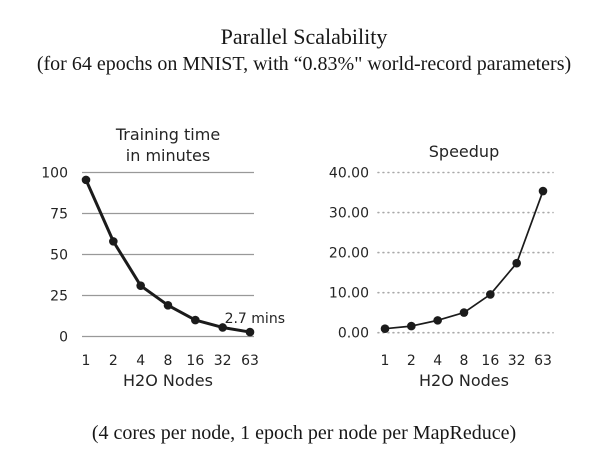  Describe the element at coordinates (349, 214) in the screenshot. I see `y-tick-label: 30.00` at that location.